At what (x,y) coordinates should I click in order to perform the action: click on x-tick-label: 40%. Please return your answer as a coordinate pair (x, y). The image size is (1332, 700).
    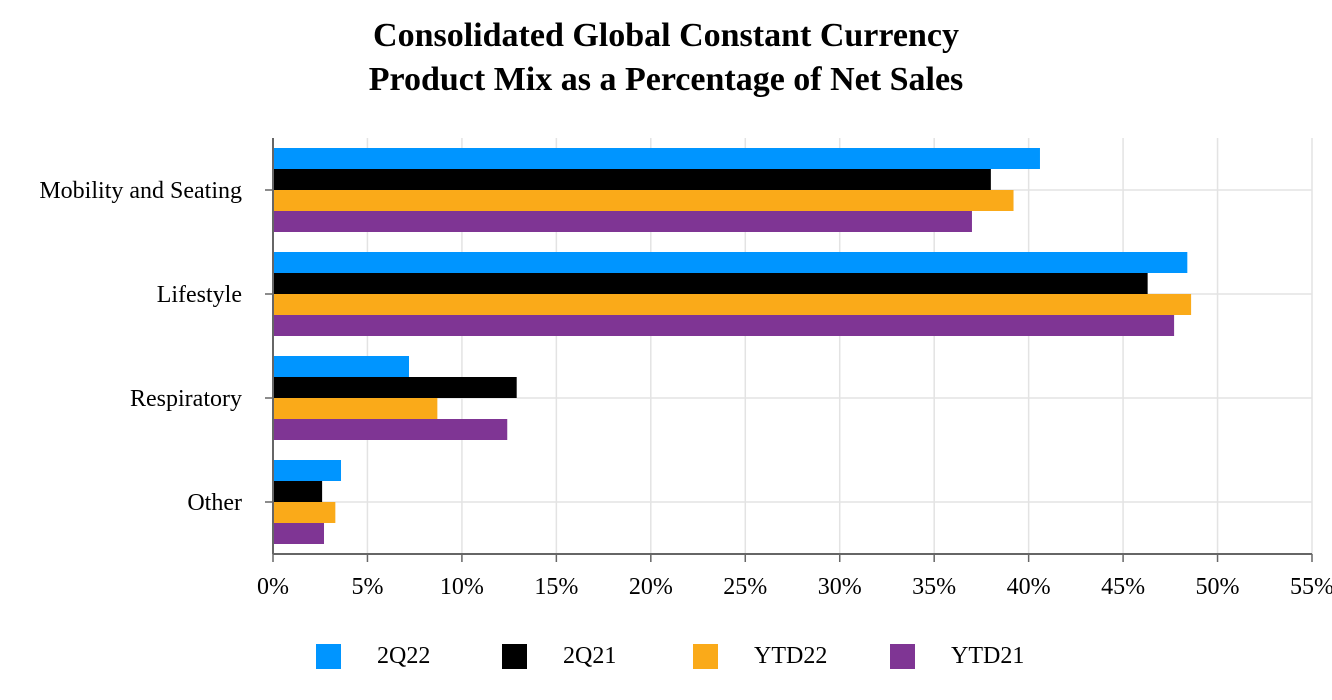
    Looking at the image, I should click on (1029, 587).